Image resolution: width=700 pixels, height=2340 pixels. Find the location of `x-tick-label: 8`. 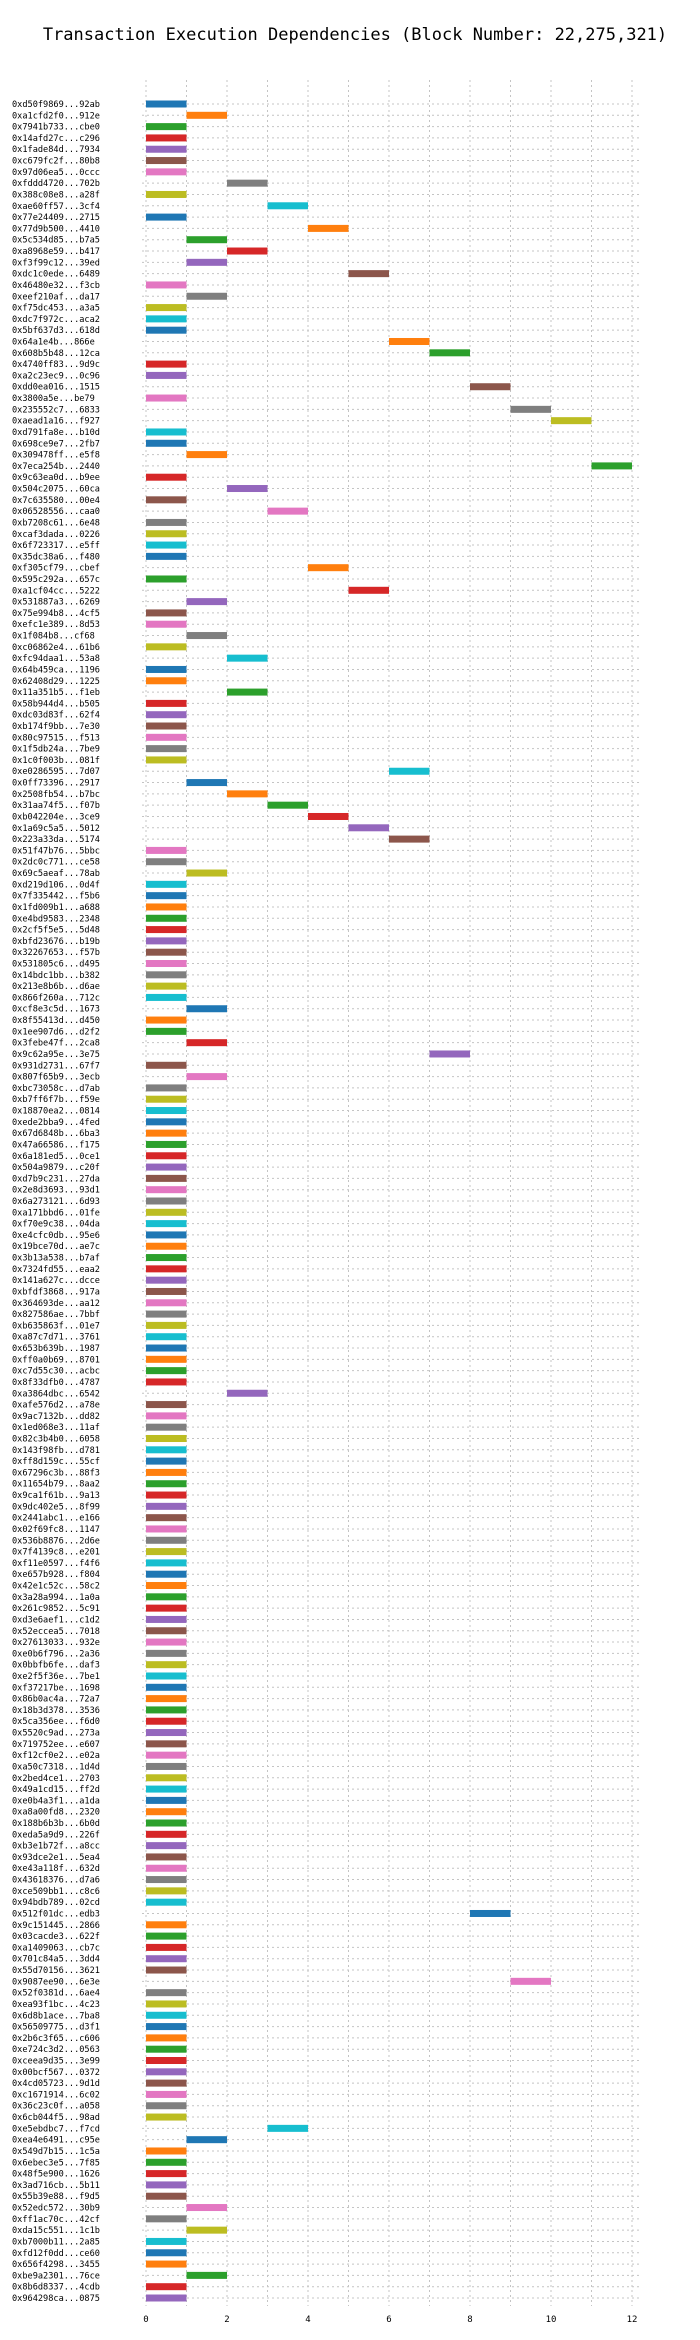

x-tick-label: 8 is located at coordinates (469, 2320).